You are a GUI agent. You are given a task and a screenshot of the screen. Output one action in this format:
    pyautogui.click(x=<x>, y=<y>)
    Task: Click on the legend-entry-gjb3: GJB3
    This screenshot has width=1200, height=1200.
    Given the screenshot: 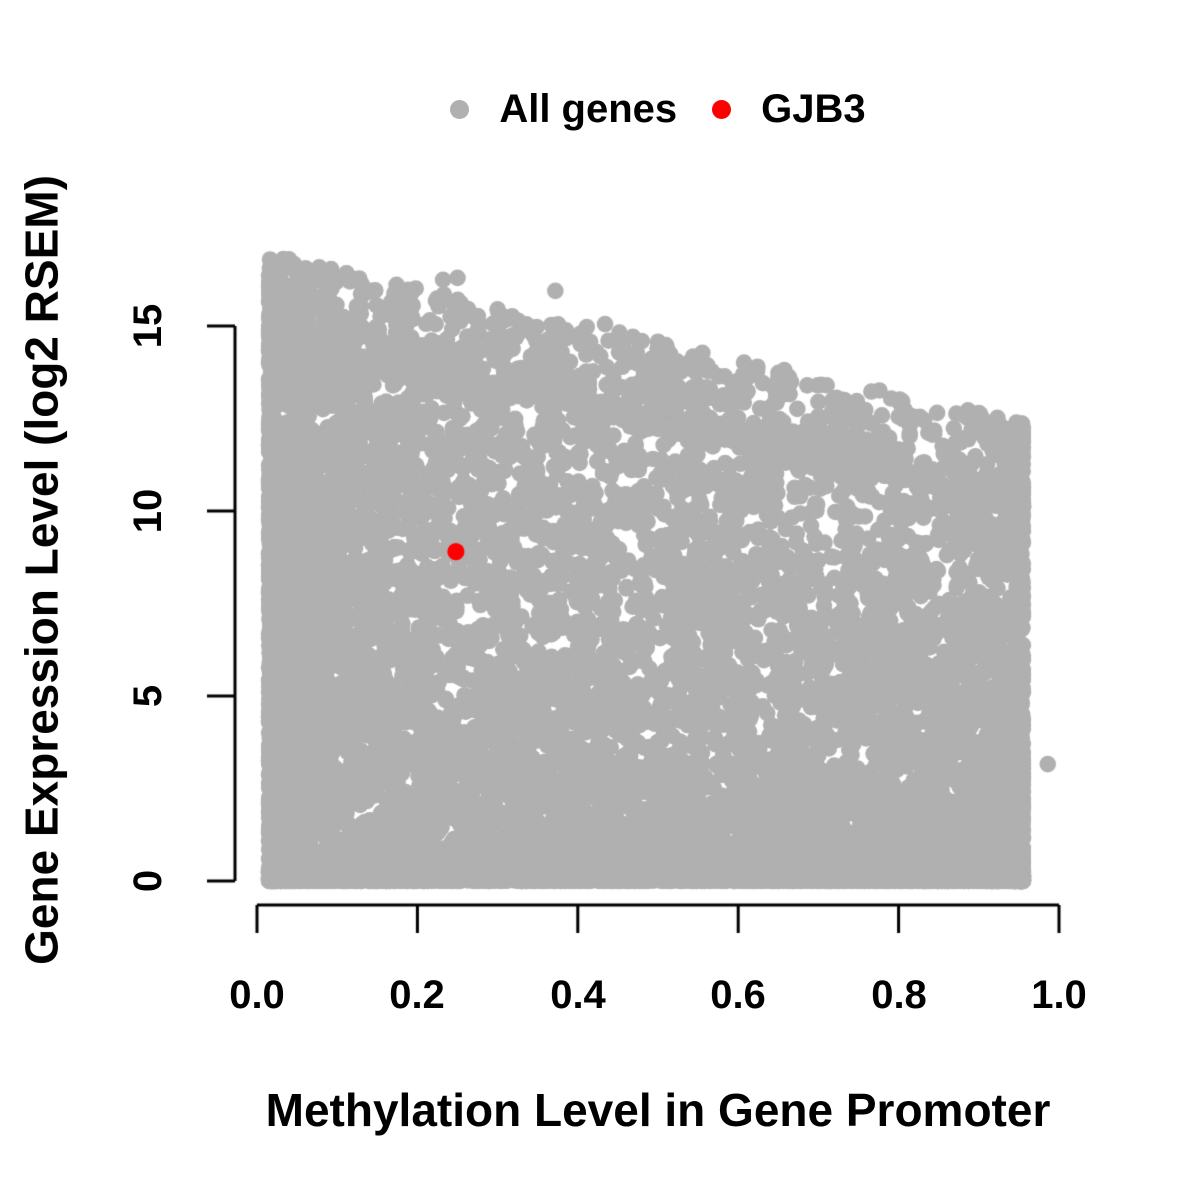 What is the action you would take?
    pyautogui.click(x=789, y=109)
    